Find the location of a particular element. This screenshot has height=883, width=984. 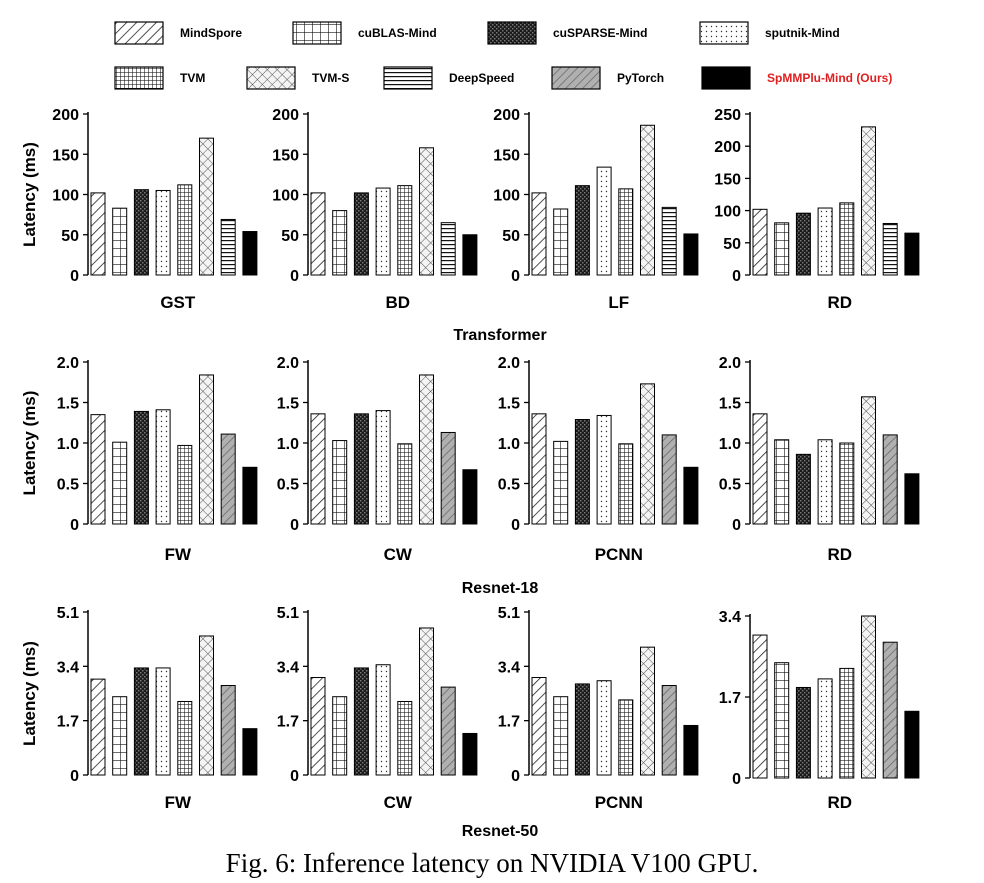

y-tick-label: 250 is located at coordinates (727, 115).